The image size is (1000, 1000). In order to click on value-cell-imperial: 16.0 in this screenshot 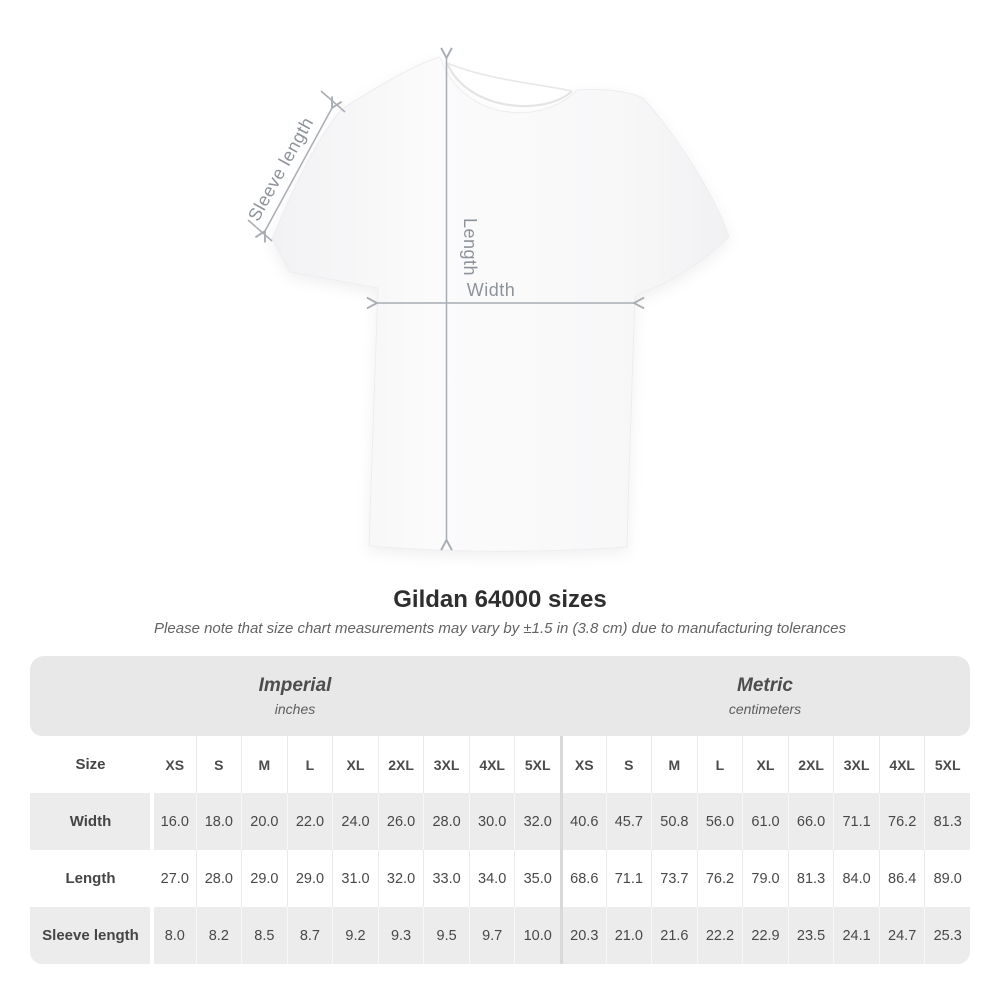, I will do `click(173, 821)`.